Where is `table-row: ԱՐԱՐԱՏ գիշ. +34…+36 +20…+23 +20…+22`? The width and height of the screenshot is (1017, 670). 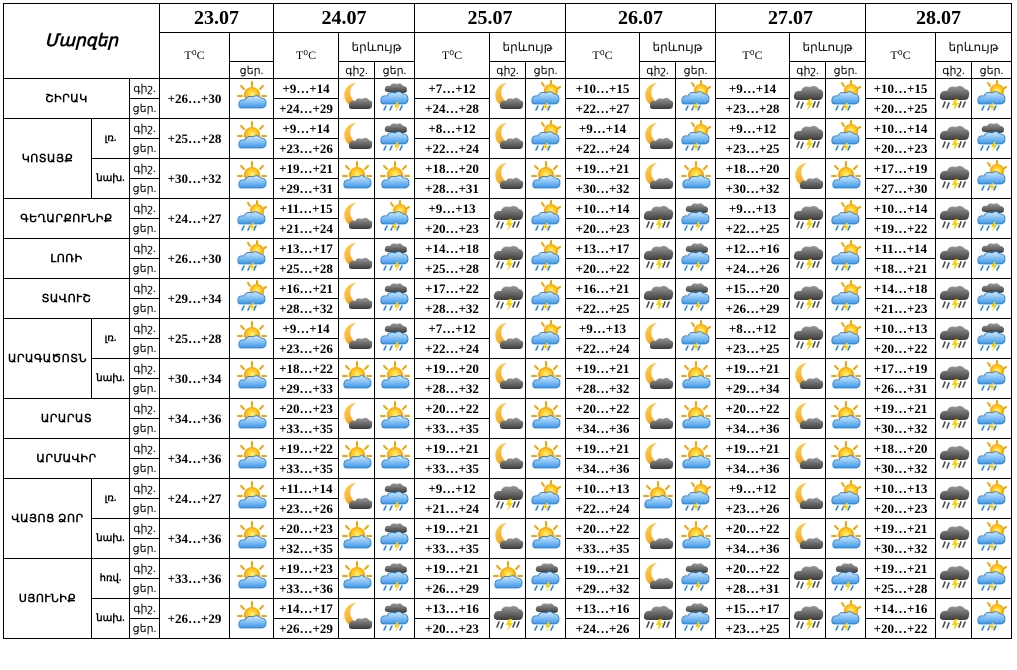
table-row: ԱՐԱՐԱՏ գիշ. +34…+36 +20…+23 +20…+22 is located at coordinates (507, 418).